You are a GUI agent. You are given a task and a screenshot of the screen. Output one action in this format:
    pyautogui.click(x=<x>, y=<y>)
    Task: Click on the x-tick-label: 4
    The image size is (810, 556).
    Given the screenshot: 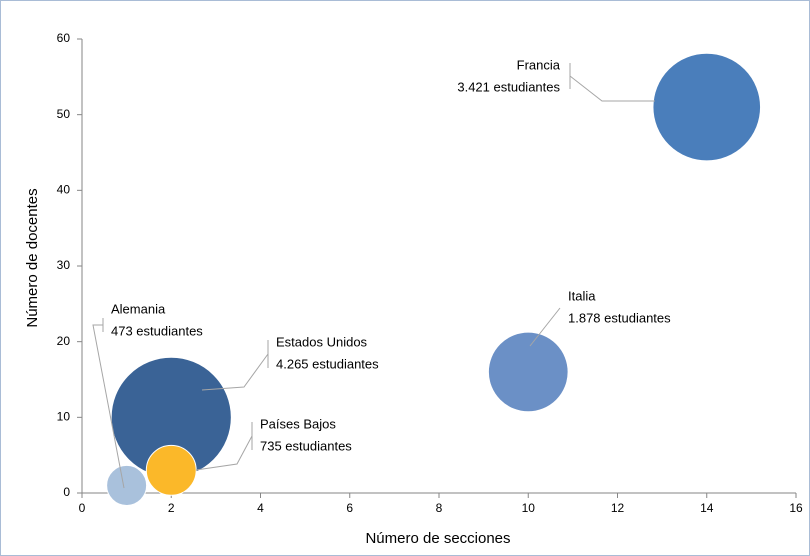 What is the action you would take?
    pyautogui.click(x=260, y=508)
    